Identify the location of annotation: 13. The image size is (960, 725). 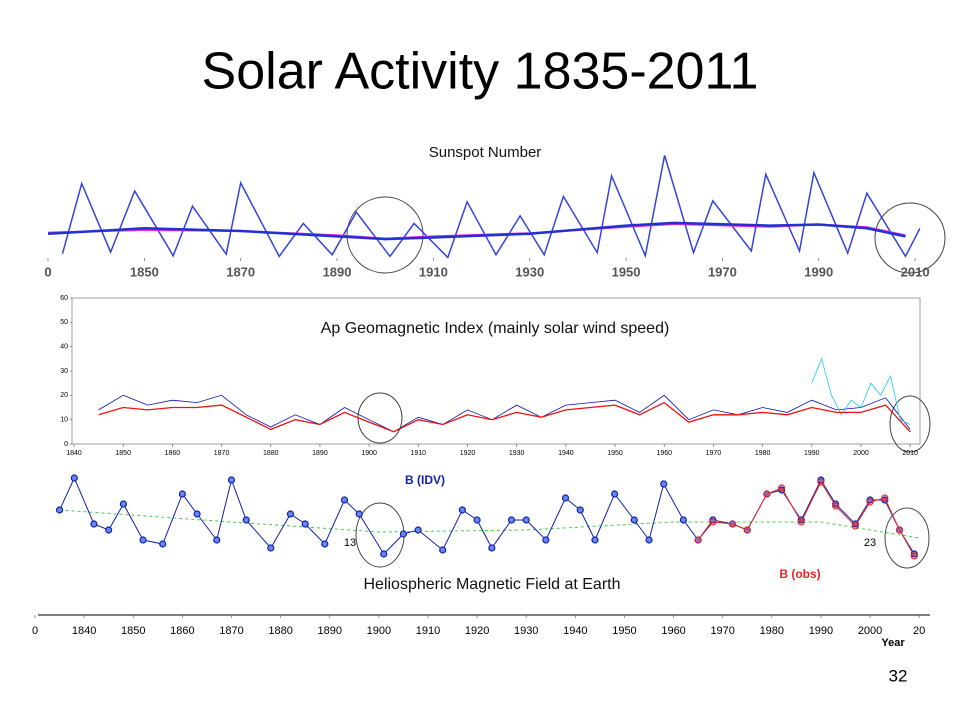
(350, 543).